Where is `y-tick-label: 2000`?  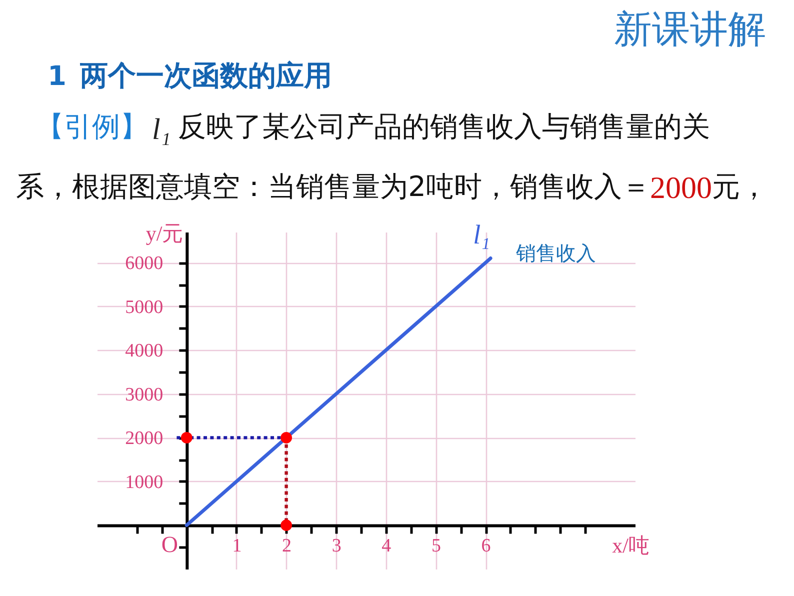
y-tick-label: 2000 is located at coordinates (144, 439).